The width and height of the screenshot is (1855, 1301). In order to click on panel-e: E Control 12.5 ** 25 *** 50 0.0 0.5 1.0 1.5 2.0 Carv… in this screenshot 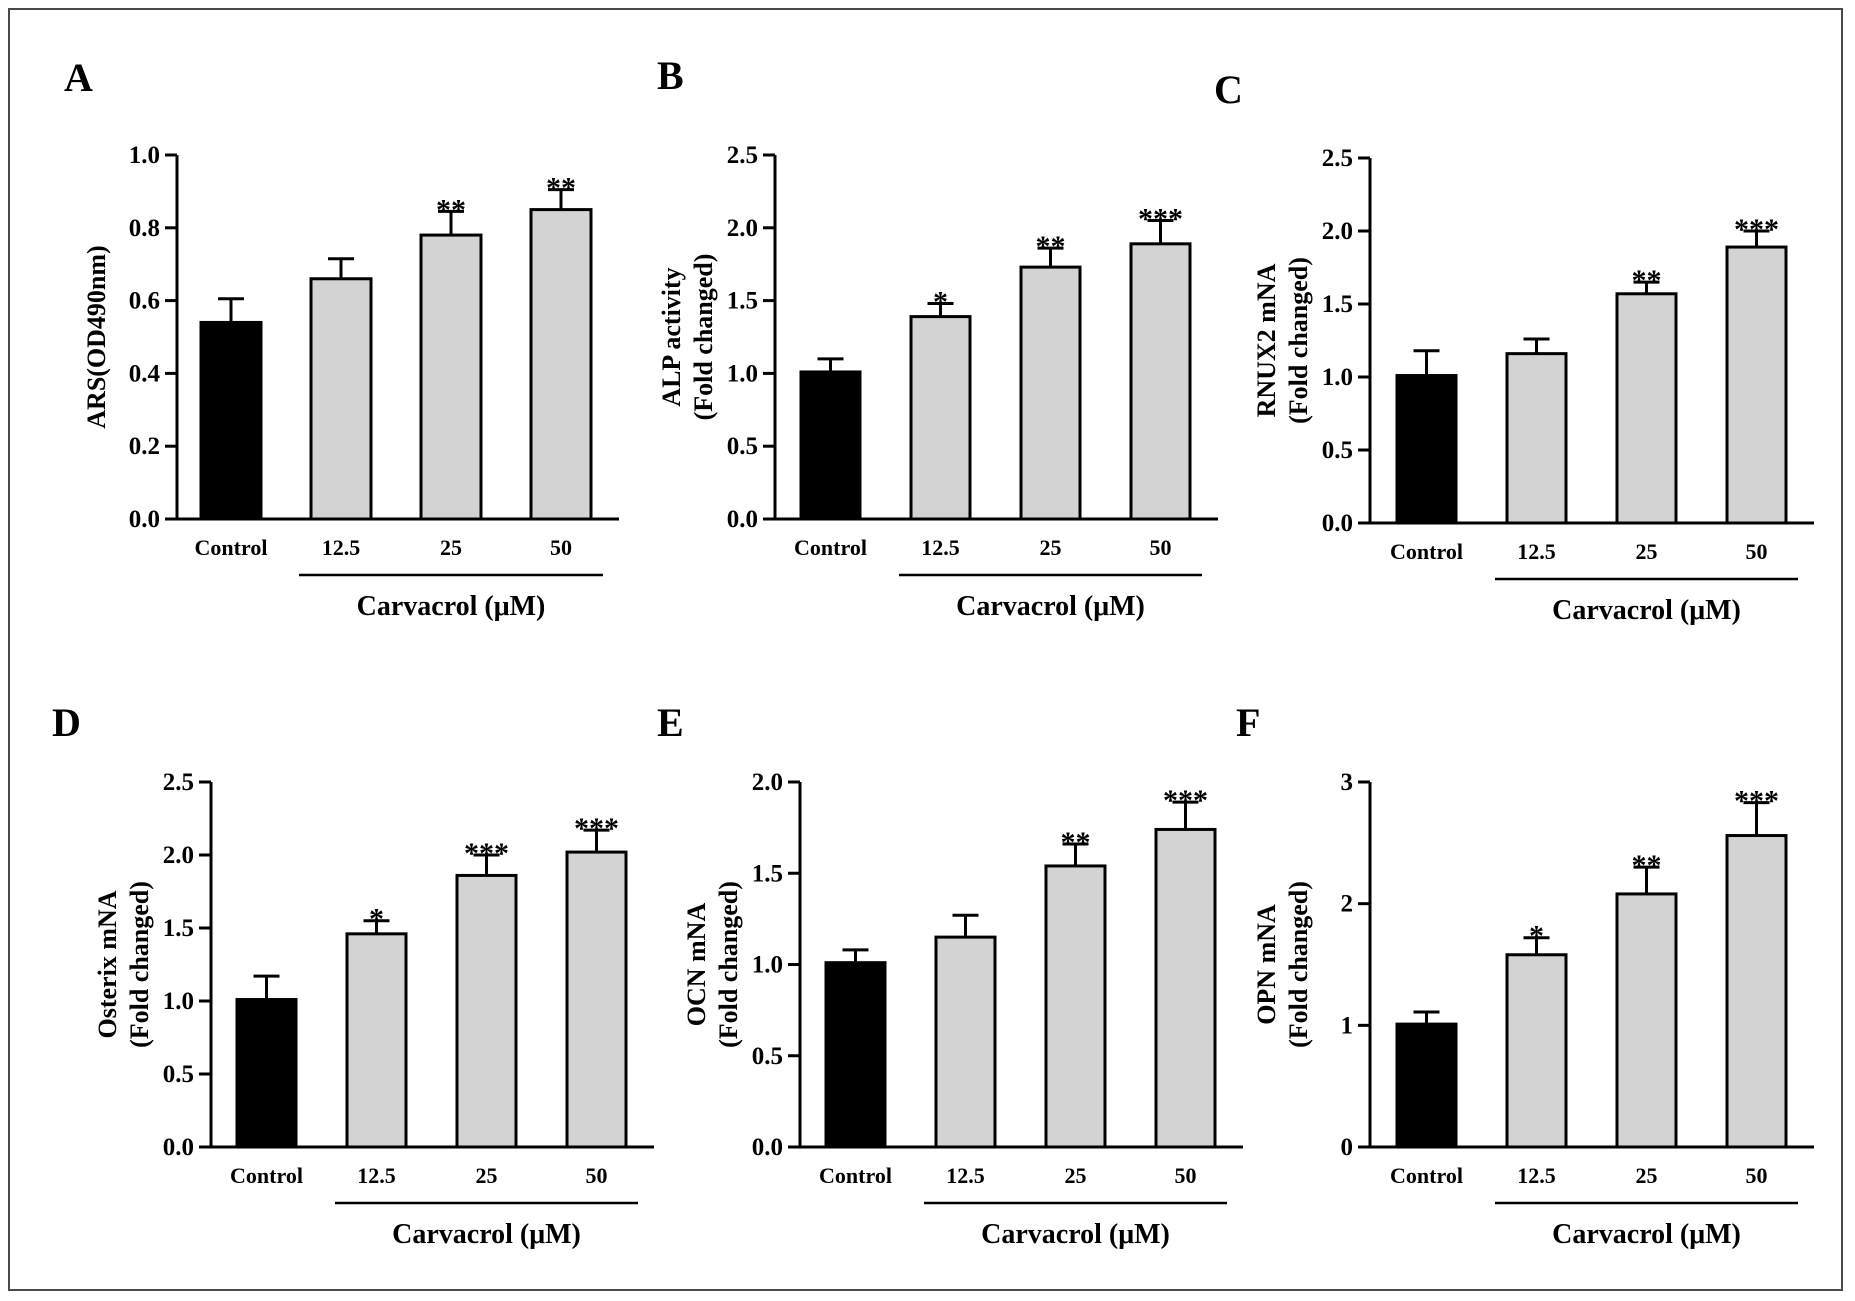, I will do `click(950, 975)`.